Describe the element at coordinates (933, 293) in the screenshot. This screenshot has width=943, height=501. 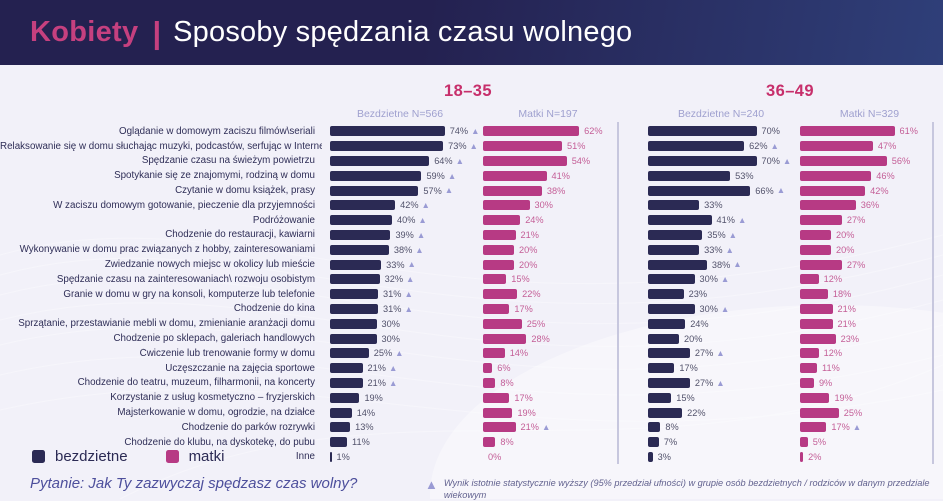
I see `right-edge-divider` at that location.